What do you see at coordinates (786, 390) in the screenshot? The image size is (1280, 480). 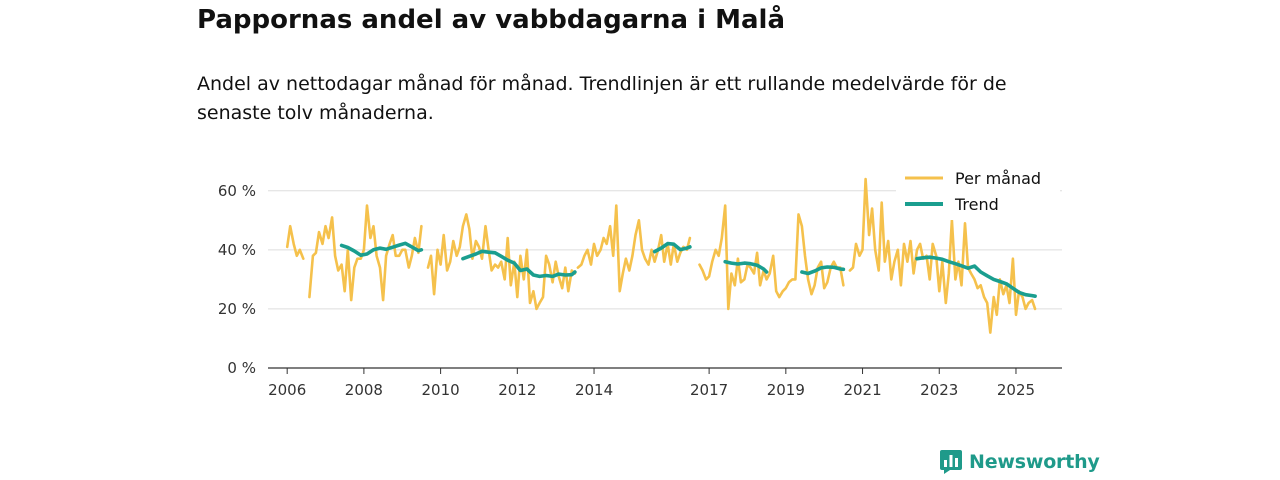 I see `x-tick-label: 2019` at bounding box center [786, 390].